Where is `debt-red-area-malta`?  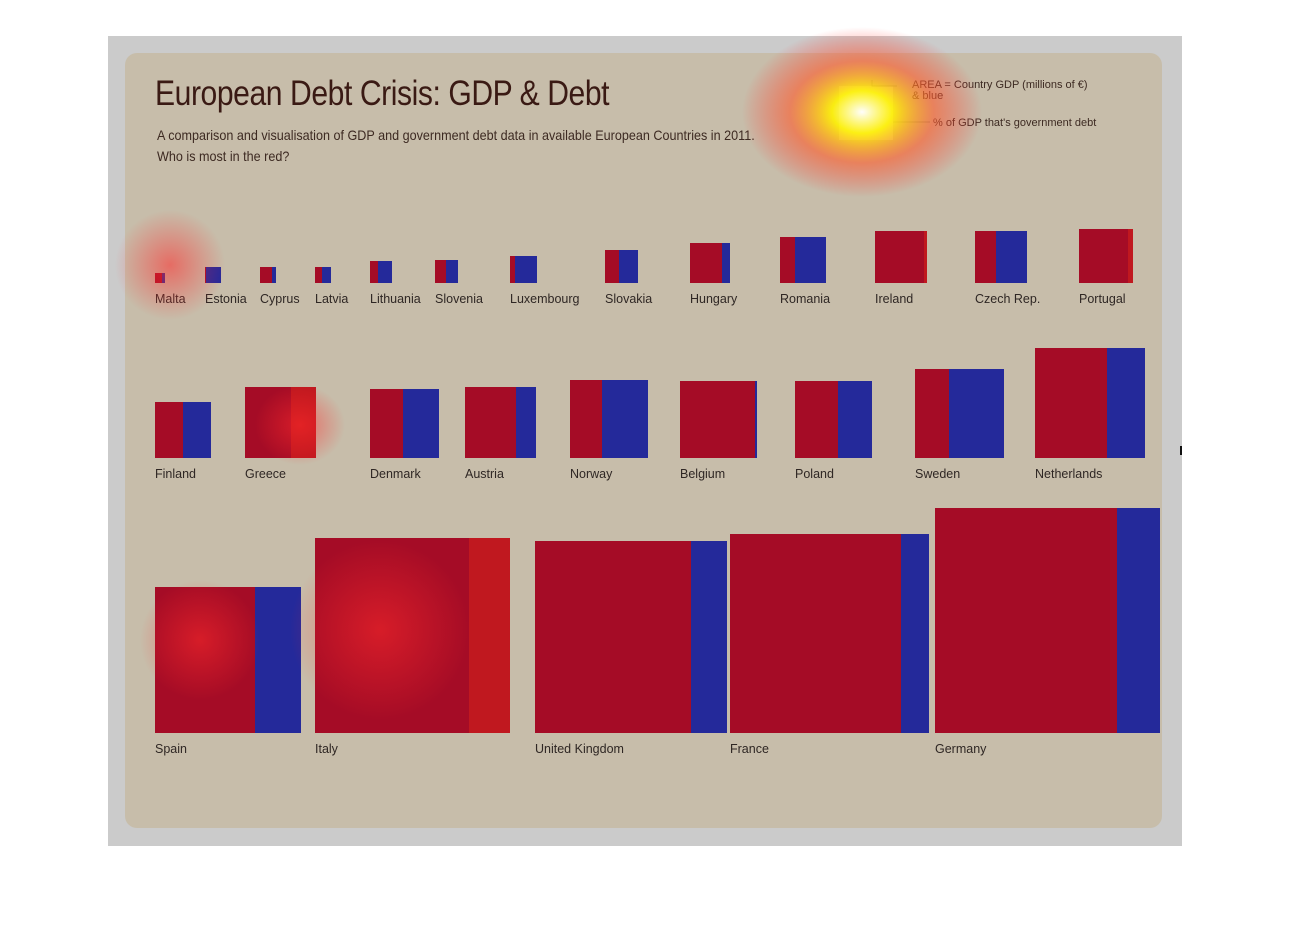 debt-red-area-malta is located at coordinates (159, 278).